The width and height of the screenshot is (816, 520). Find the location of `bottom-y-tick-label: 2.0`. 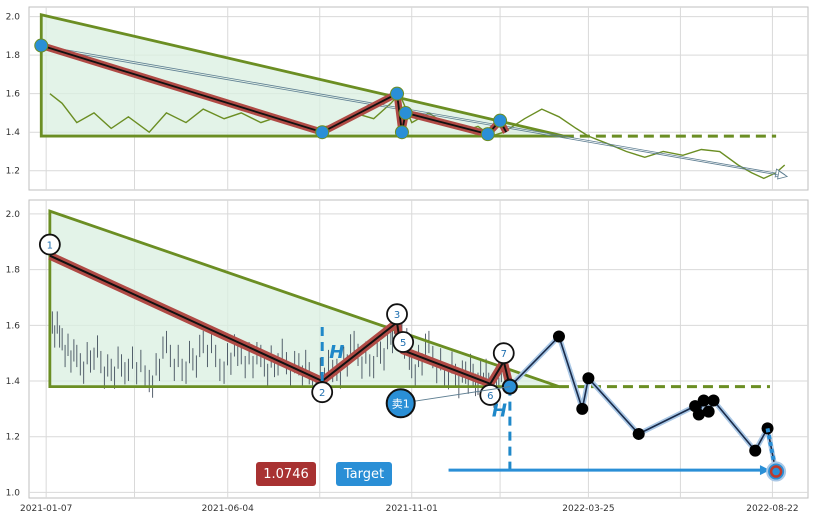

bottom-y-tick-label: 2.0 is located at coordinates (13, 215).